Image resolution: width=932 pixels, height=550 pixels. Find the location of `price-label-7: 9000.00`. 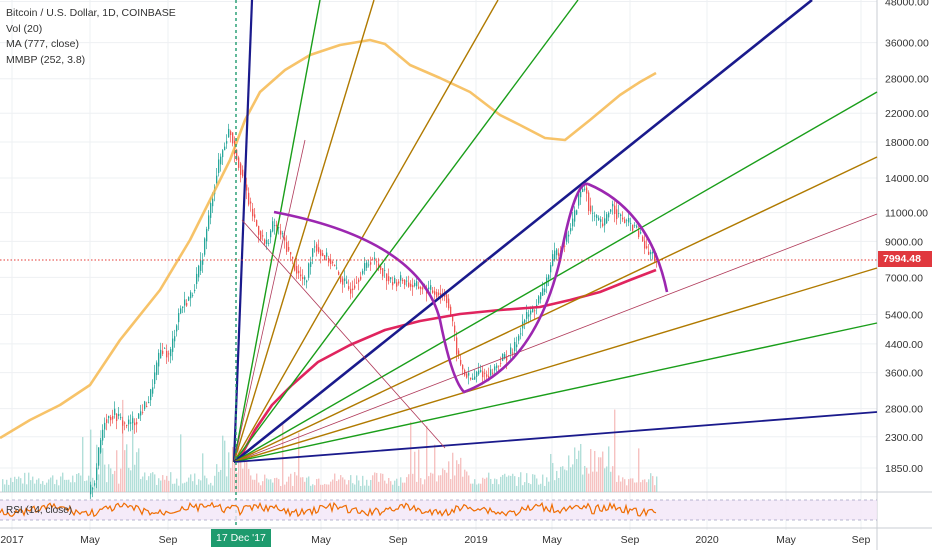

price-label-7: 9000.00 is located at coordinates (904, 242).